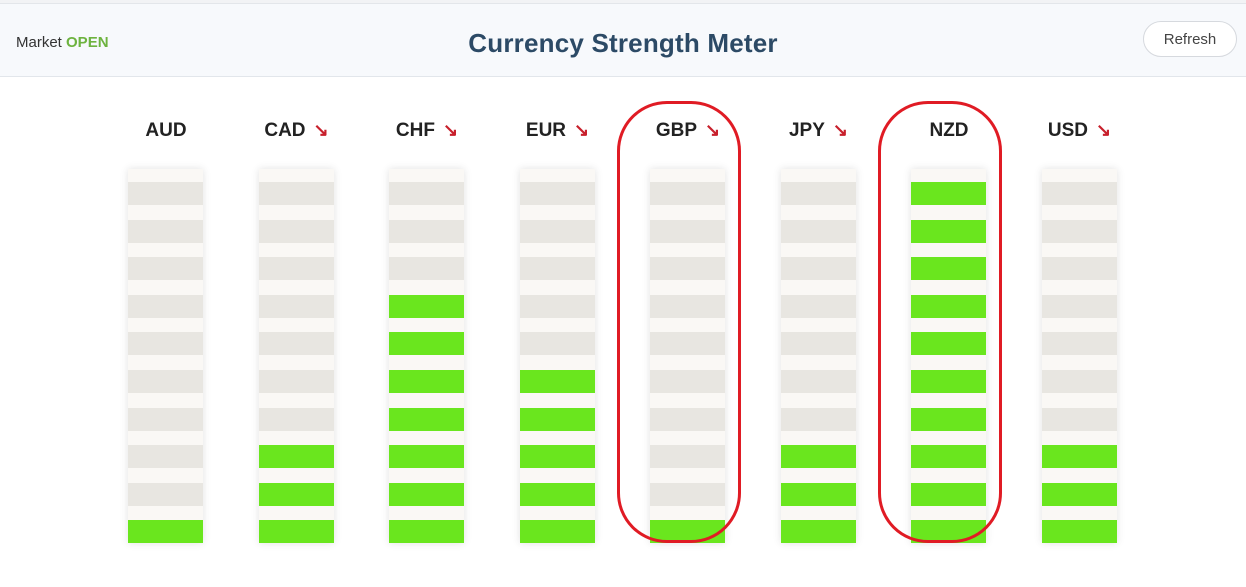 Image resolution: width=1246 pixels, height=587 pixels. I want to click on currency-label: CHF ↘, so click(427, 131).